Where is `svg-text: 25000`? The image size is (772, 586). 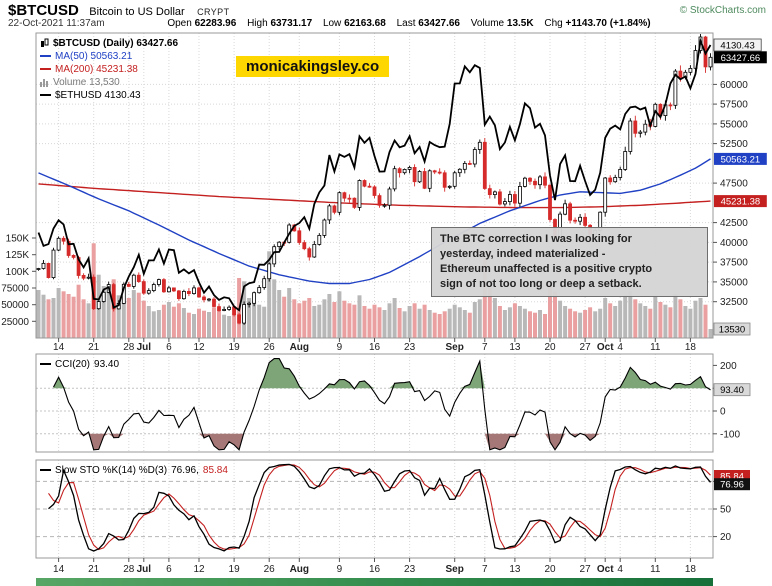 svg-text: 25000 is located at coordinates (15, 322).